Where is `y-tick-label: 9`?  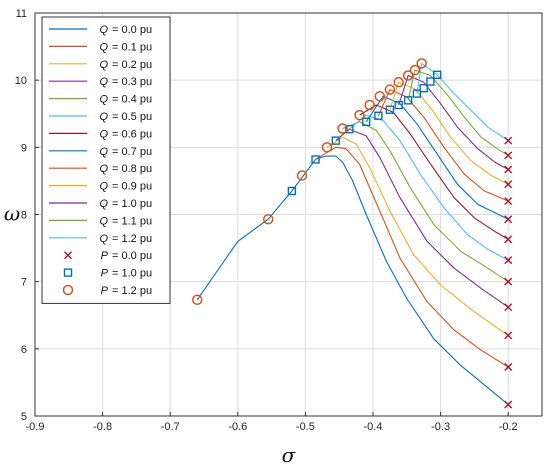
y-tick-label: 9 is located at coordinates (24, 148).